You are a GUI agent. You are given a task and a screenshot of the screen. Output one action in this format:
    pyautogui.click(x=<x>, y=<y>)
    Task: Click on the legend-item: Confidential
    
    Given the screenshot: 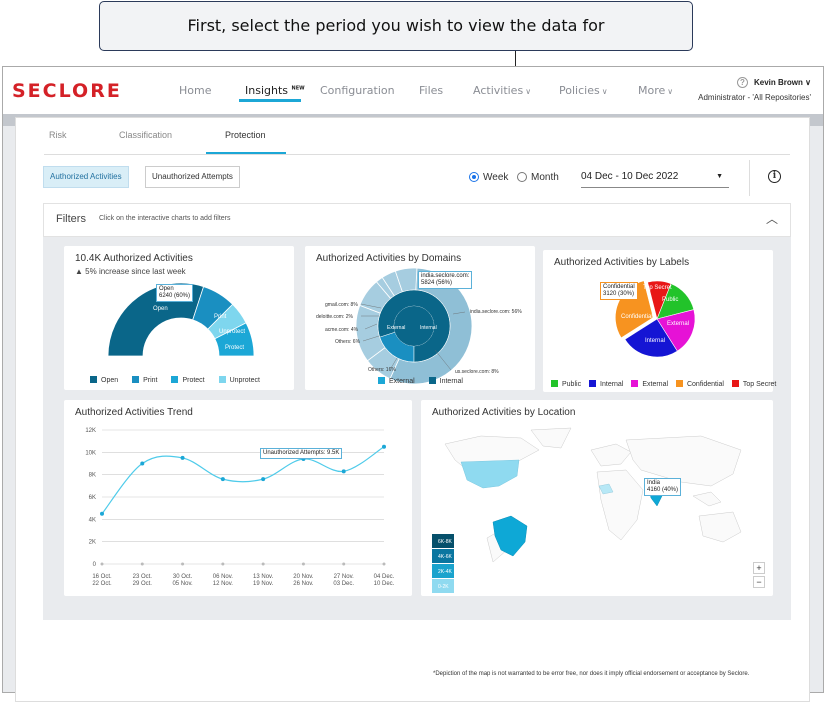 What is the action you would take?
    pyautogui.click(x=699, y=384)
    